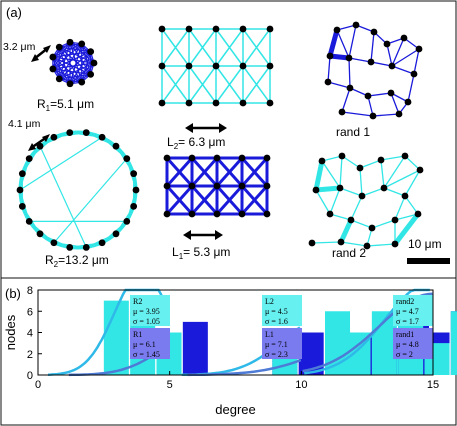 This screenshot has width=457, height=426. I want to click on network-grid-dark, so click(217, 186).